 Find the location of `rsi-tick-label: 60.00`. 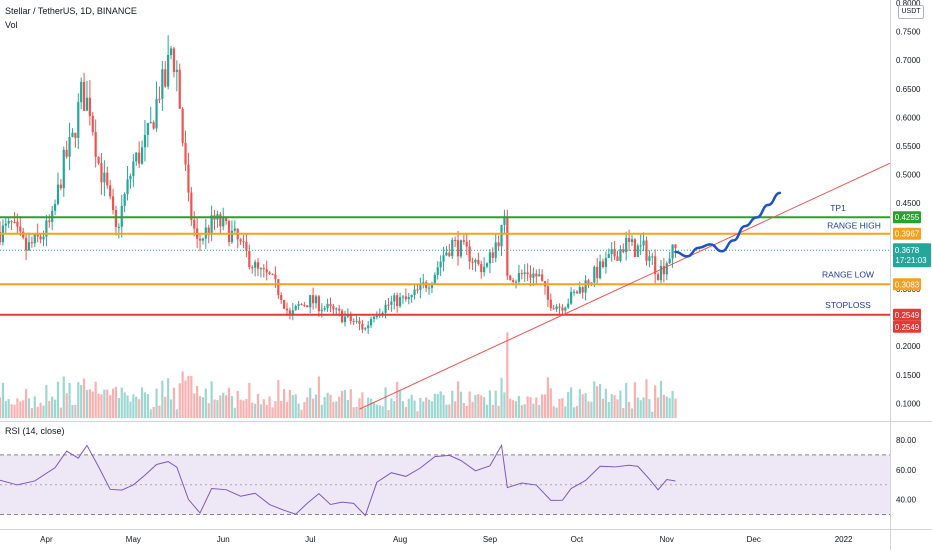

rsi-tick-label: 60.00 is located at coordinates (906, 470).